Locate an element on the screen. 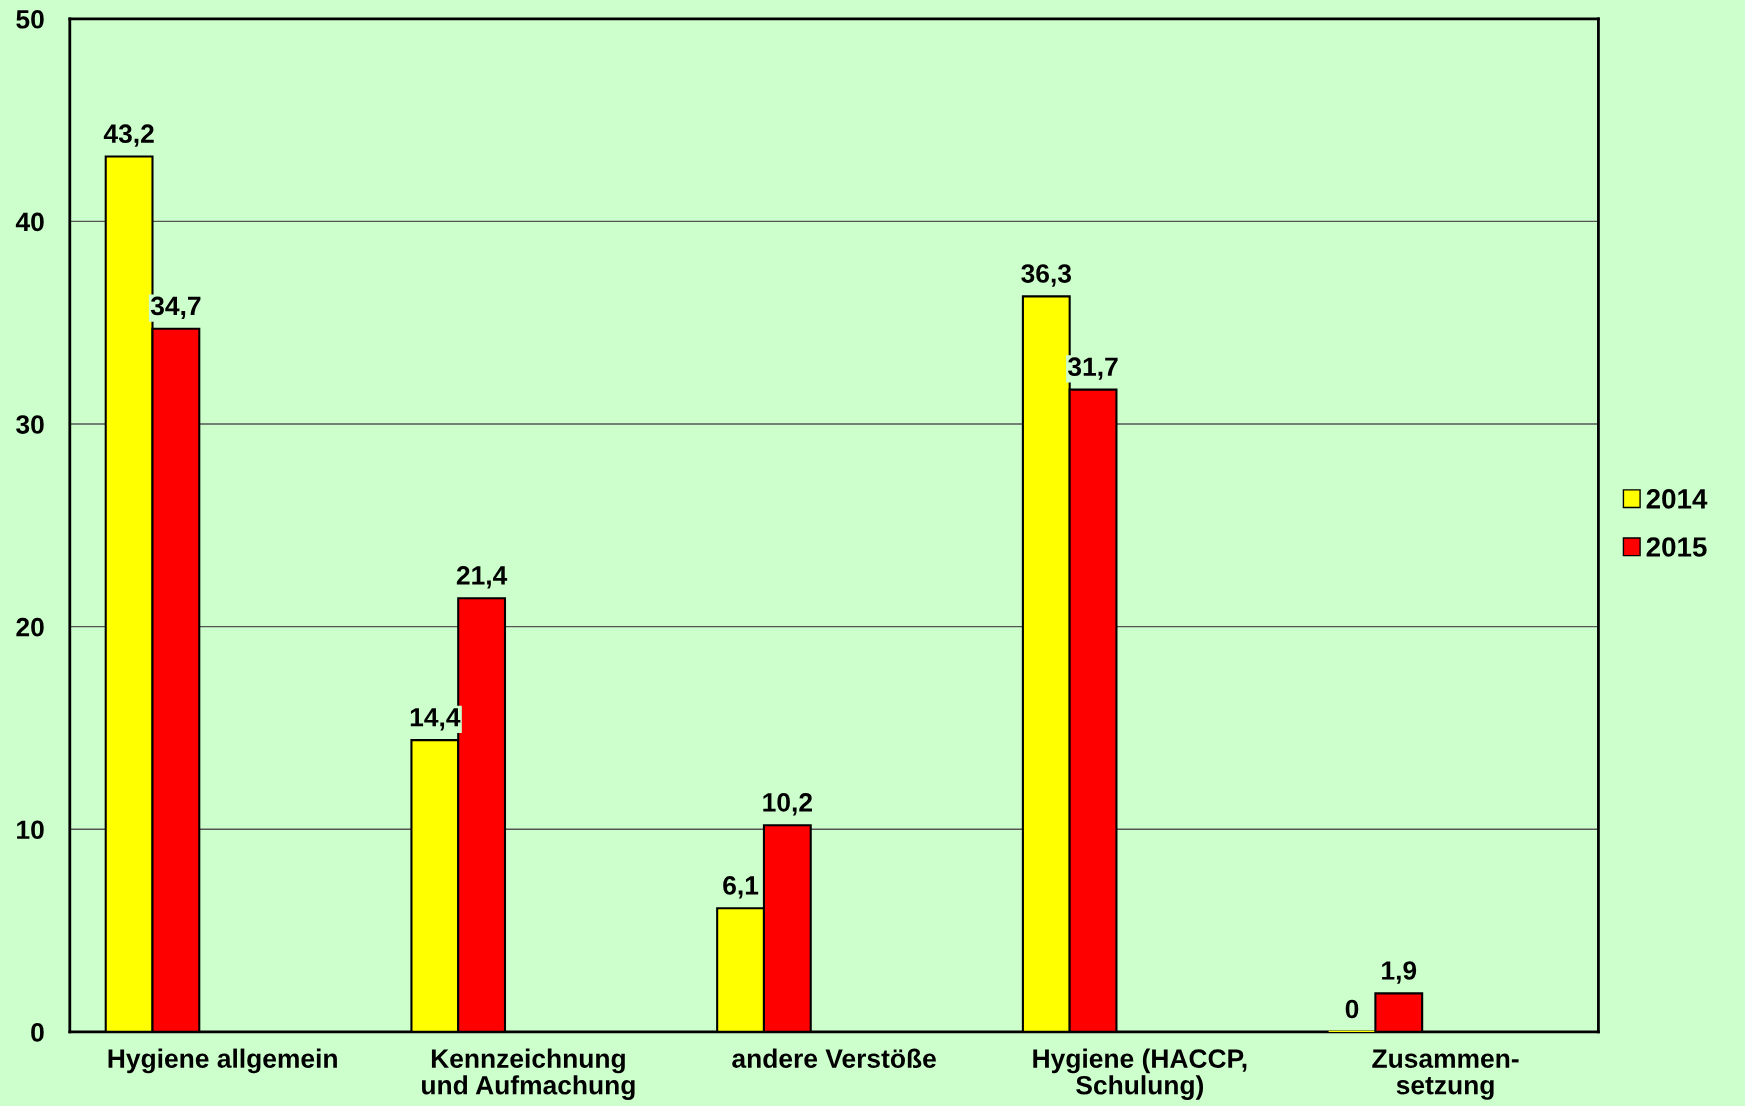  x-tick-label: Hygiene allgemein is located at coordinates (222, 1061).